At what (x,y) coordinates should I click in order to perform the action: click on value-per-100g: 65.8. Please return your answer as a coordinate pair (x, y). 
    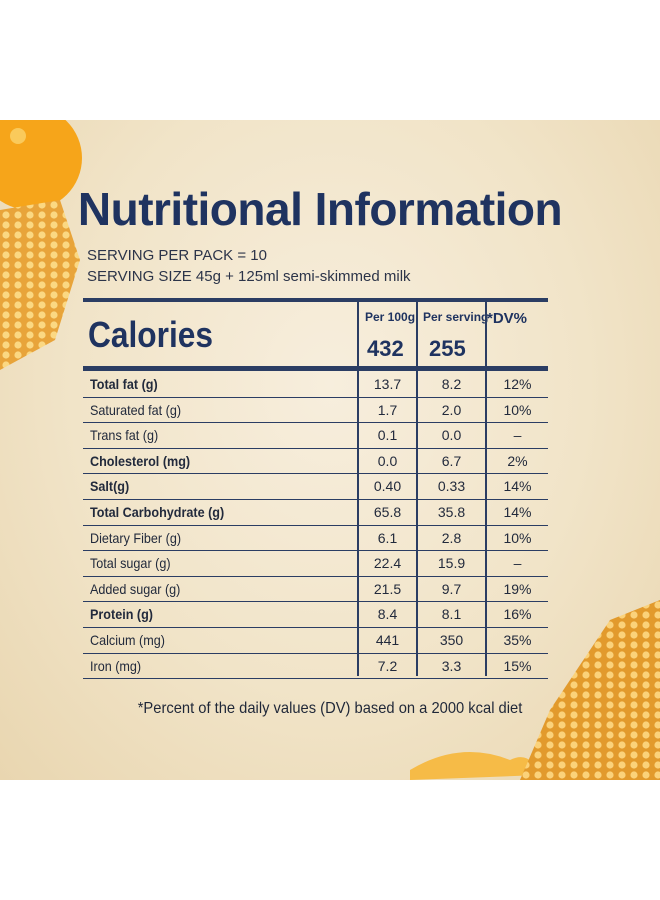
    Looking at the image, I should click on (387, 512).